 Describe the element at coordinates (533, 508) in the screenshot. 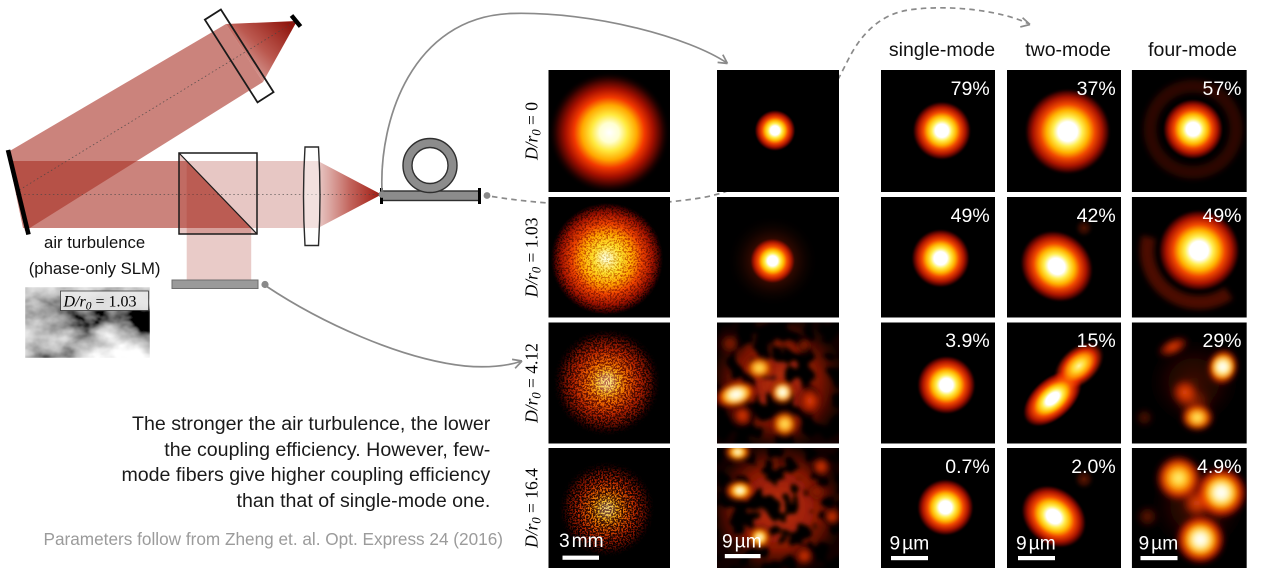

I see `svg-text: D/r0 = 16.4` at that location.